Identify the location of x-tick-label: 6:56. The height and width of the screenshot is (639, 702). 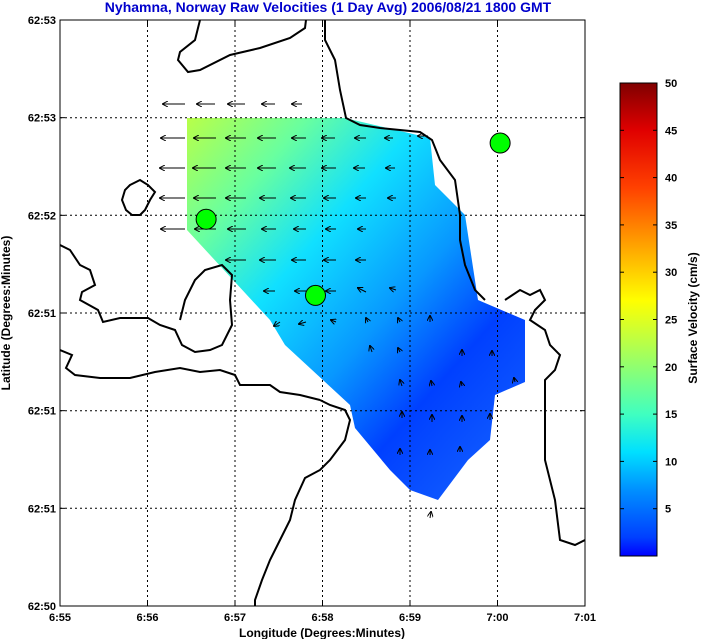
(147, 618).